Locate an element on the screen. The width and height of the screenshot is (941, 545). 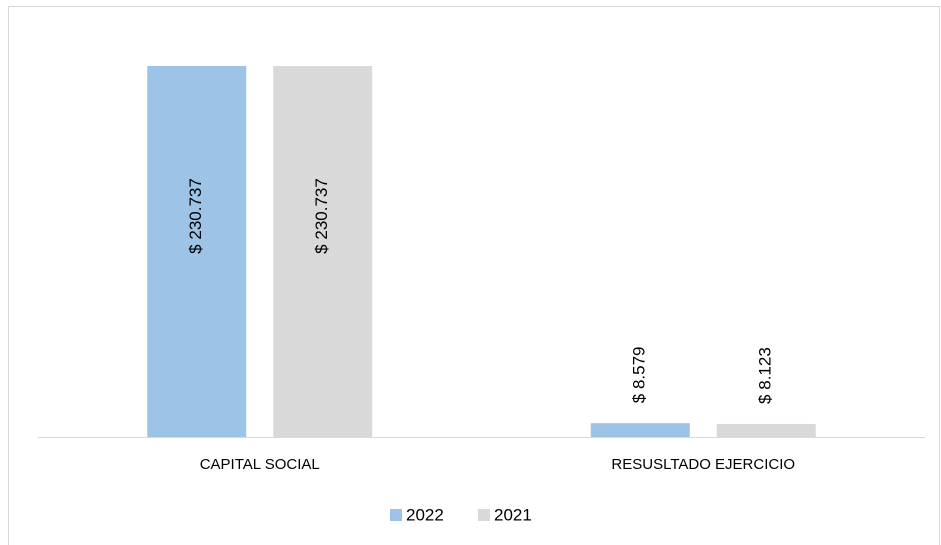
data-label: $ 8.579 is located at coordinates (639, 374).